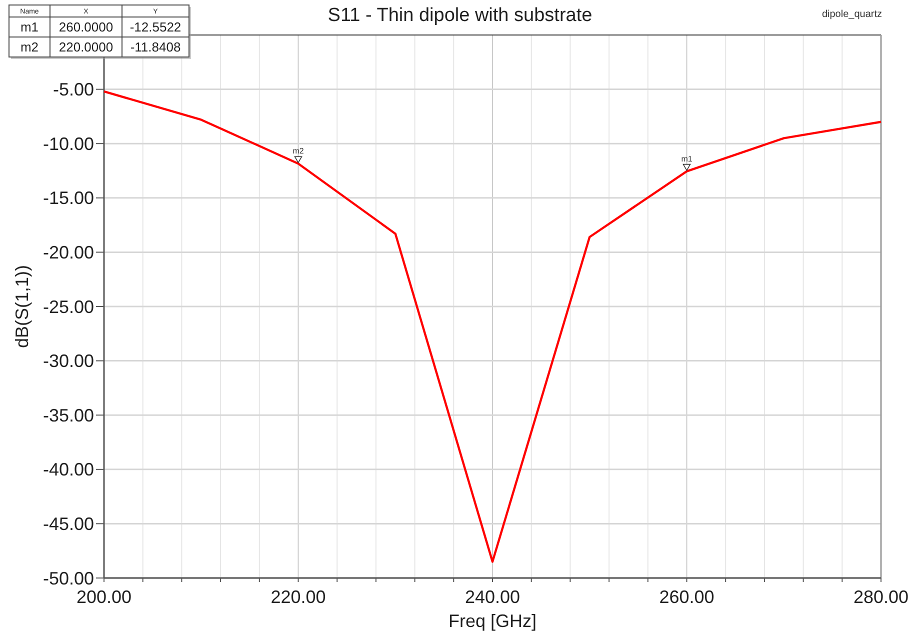 The image size is (916, 634). I want to click on x-tick-label: 280.00, so click(881, 597).